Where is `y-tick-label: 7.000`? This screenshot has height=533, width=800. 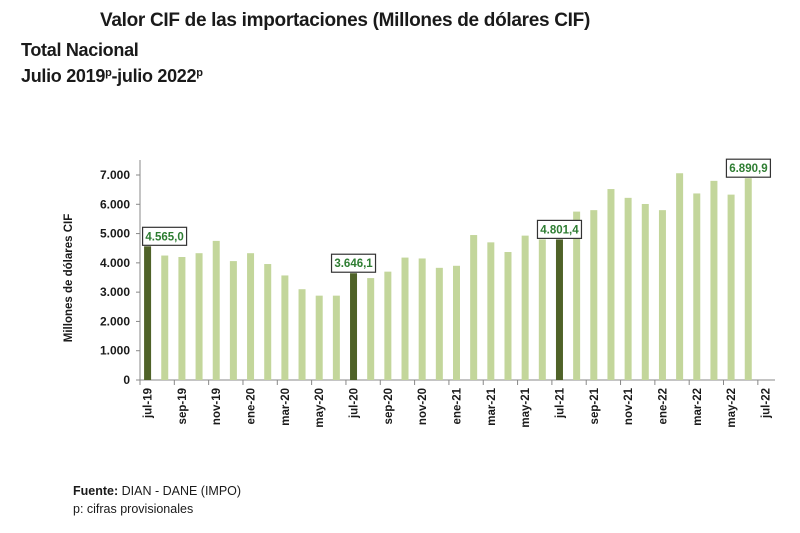
y-tick-label: 7.000 is located at coordinates (115, 175).